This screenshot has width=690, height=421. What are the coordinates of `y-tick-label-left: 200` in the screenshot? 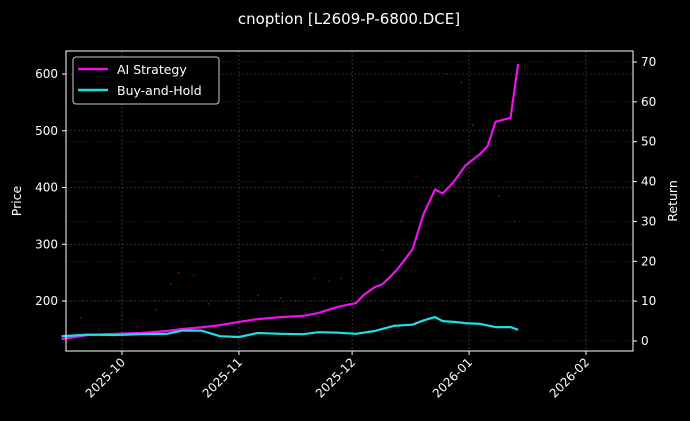 It's located at (46, 301).